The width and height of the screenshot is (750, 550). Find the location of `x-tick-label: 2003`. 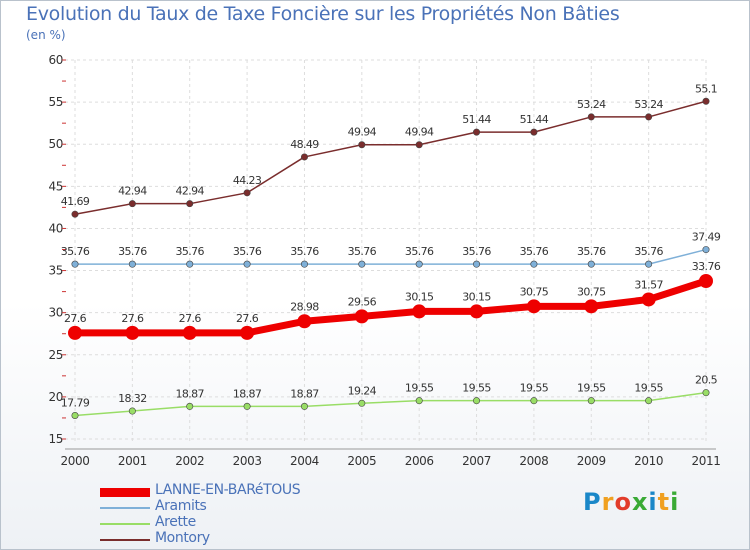

x-tick-label: 2003 is located at coordinates (247, 461).